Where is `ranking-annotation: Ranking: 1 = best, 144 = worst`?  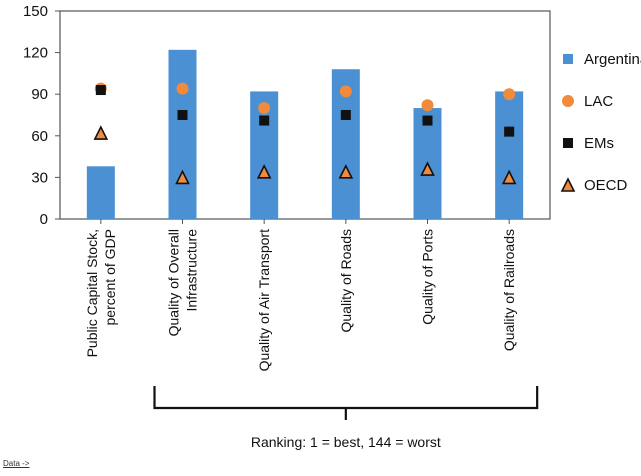 ranking-annotation: Ranking: 1 = best, 144 = worst is located at coordinates (346, 442).